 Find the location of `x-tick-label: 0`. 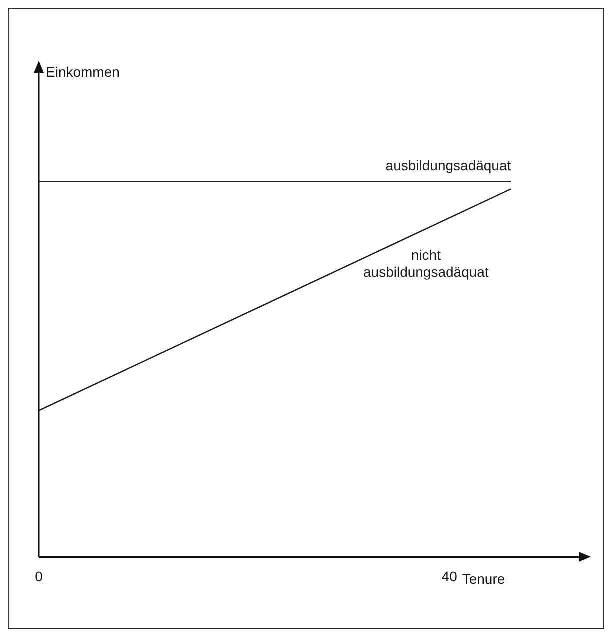

x-tick-label: 0 is located at coordinates (39, 576).